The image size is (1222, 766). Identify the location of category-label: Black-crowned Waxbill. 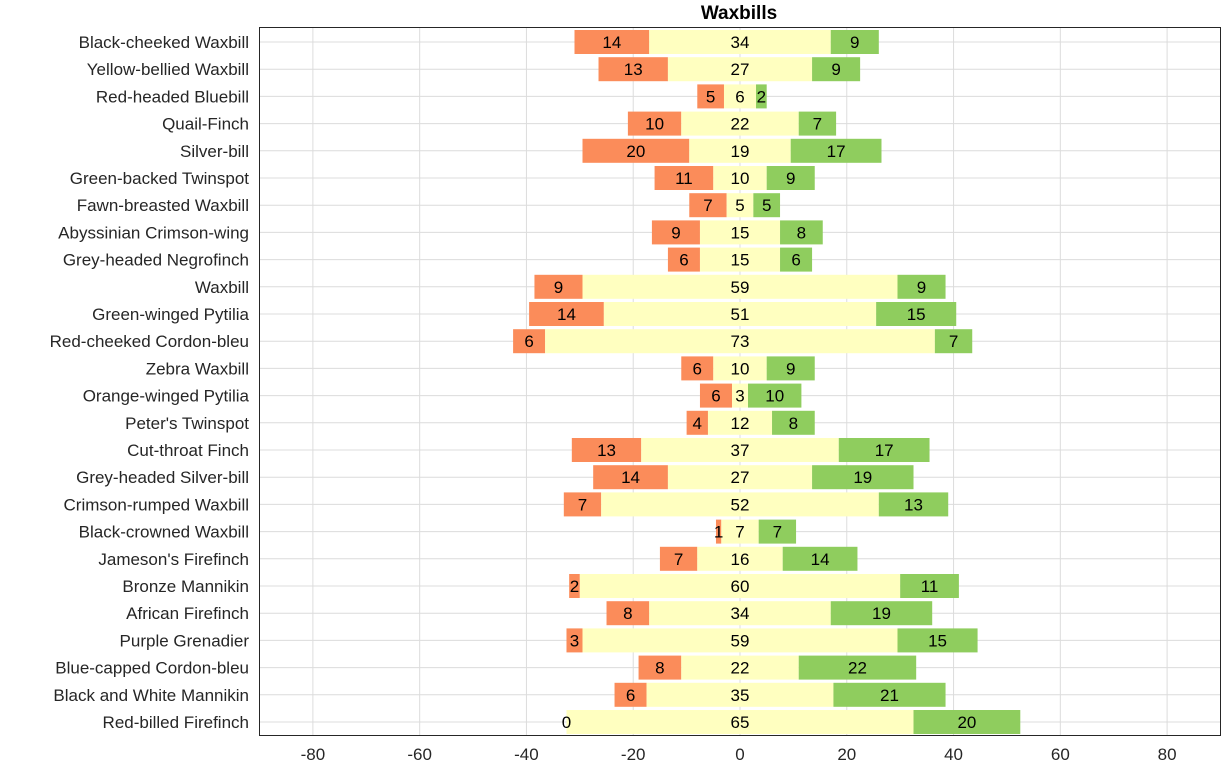
(164, 532).